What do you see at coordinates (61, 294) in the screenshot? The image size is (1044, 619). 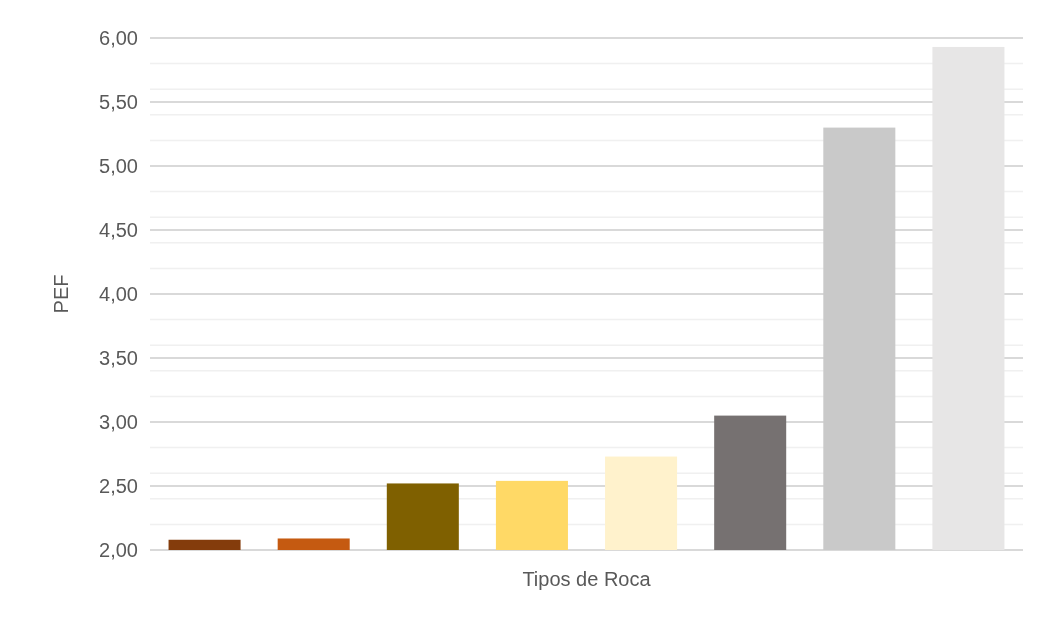 I see `y-axis-title: PEF` at bounding box center [61, 294].